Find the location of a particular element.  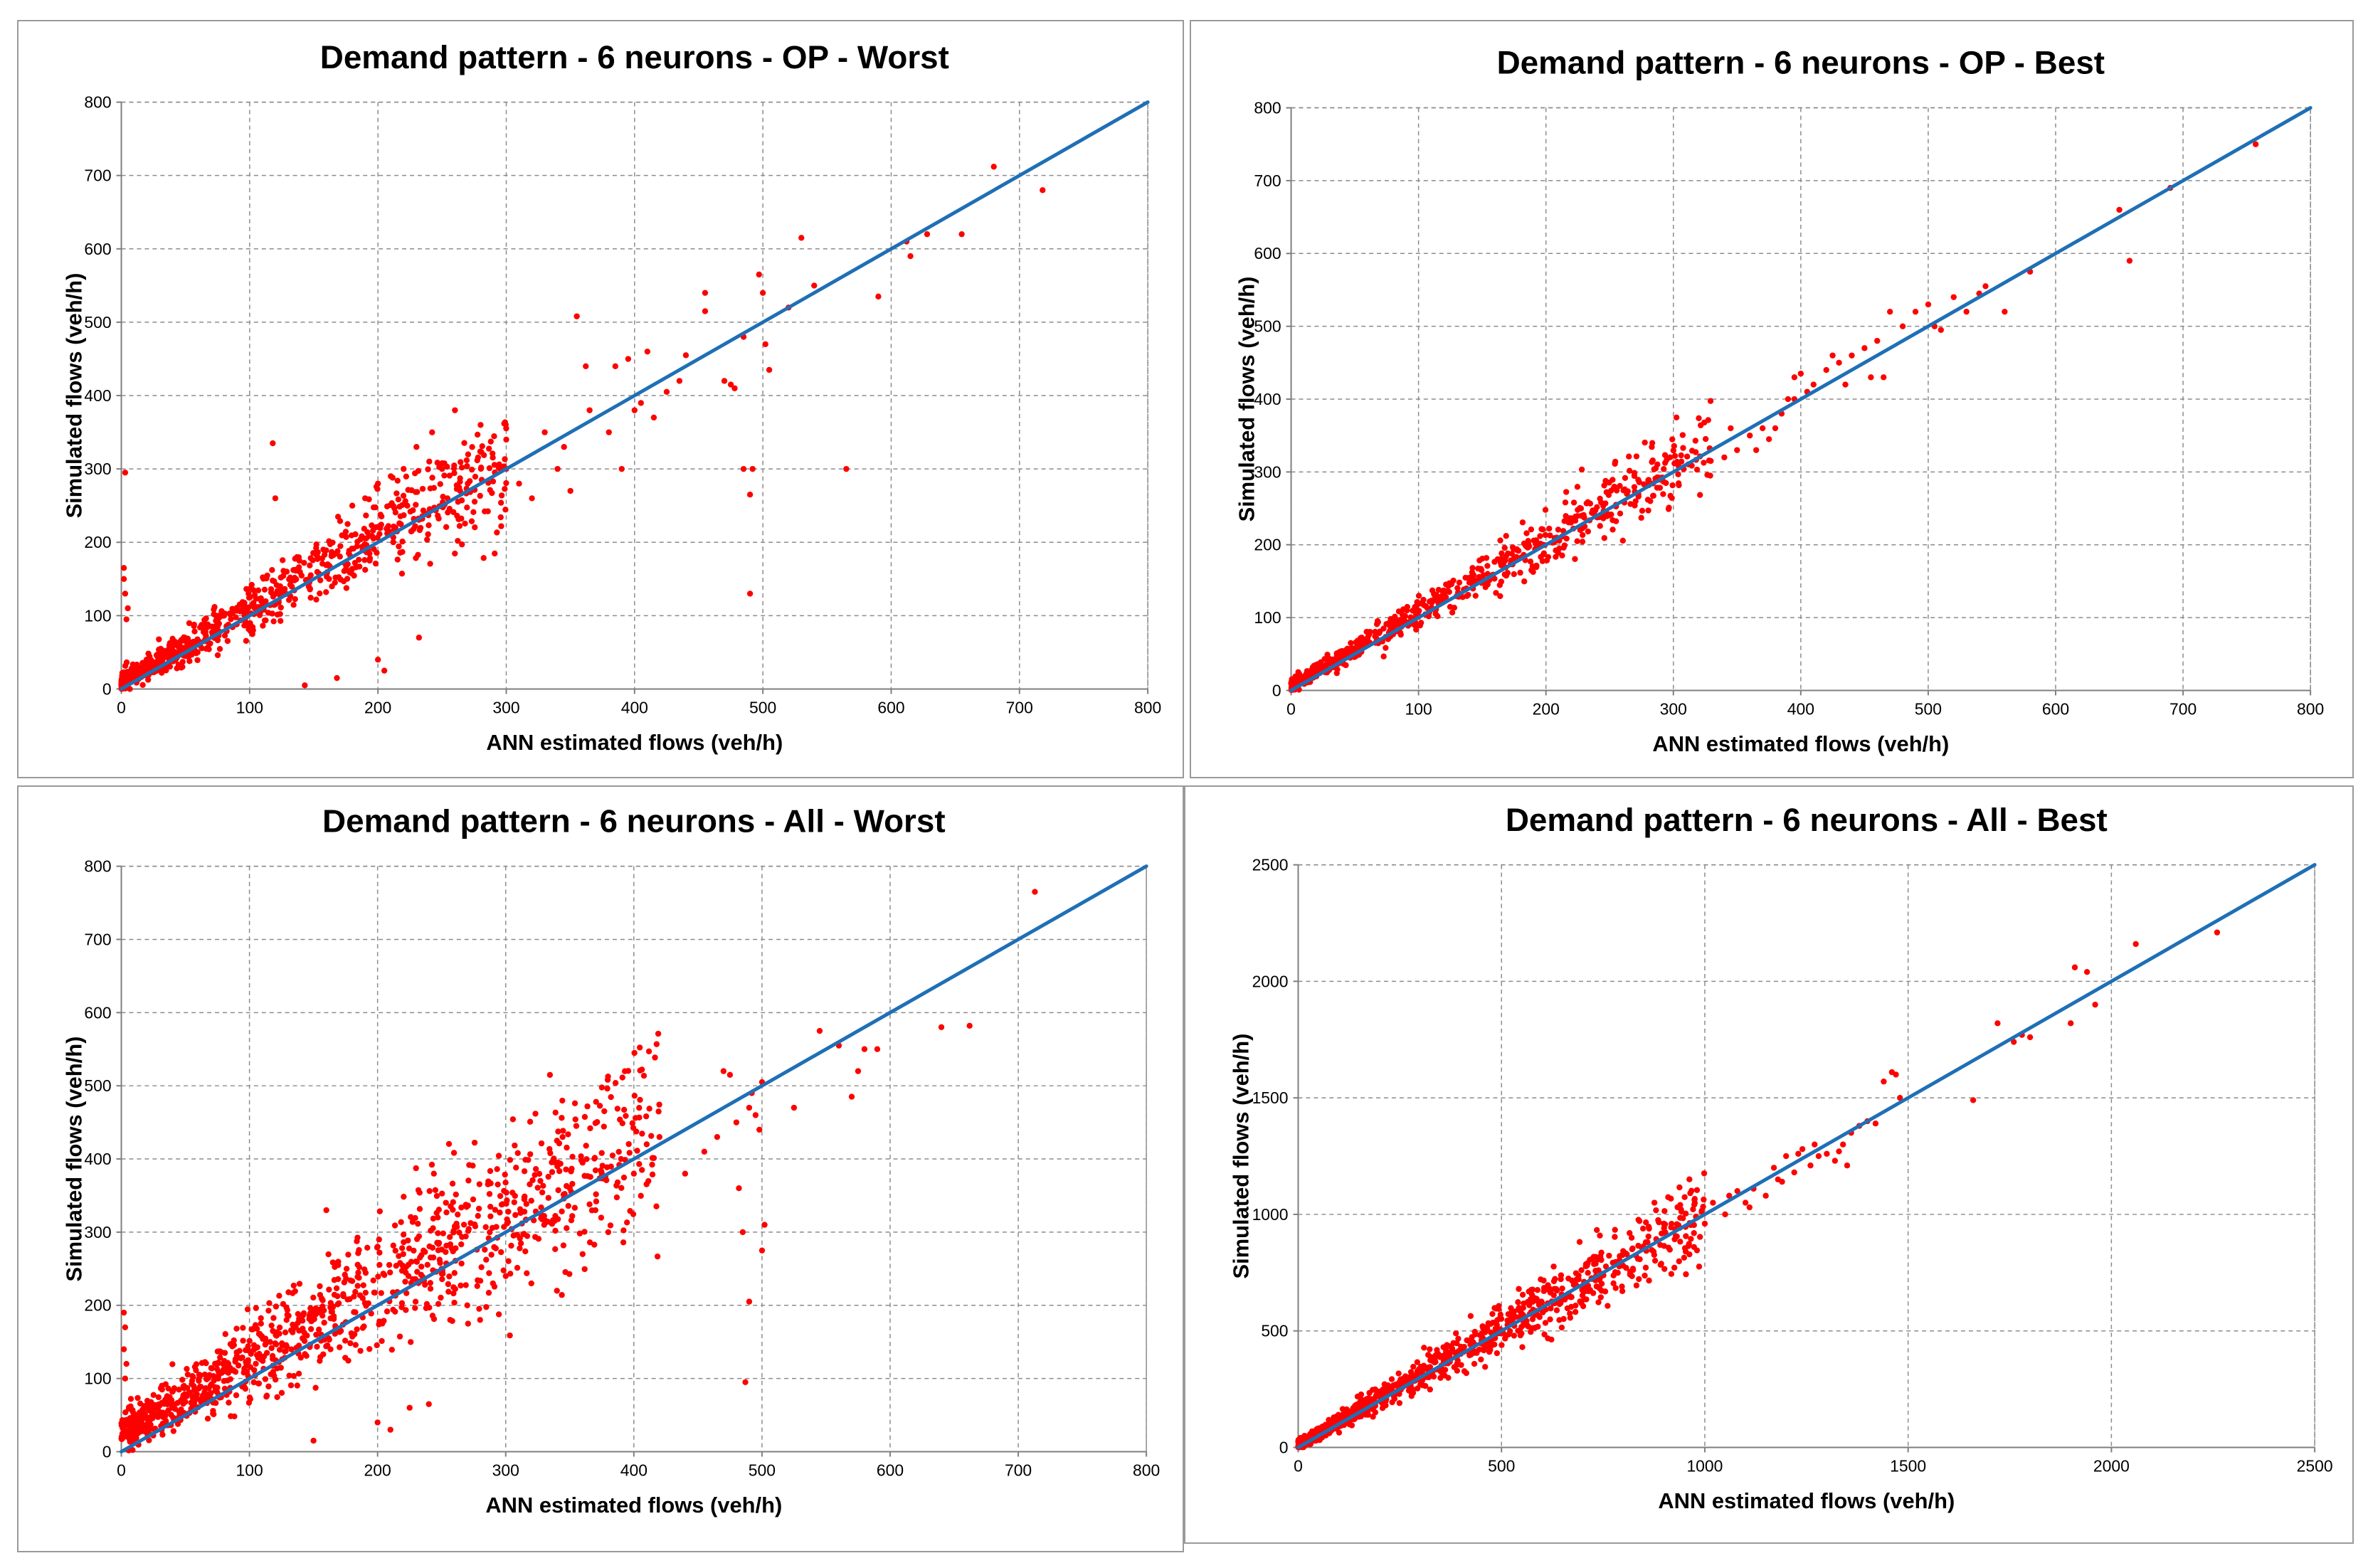

x-tick-label: 800 is located at coordinates (1146, 1470).